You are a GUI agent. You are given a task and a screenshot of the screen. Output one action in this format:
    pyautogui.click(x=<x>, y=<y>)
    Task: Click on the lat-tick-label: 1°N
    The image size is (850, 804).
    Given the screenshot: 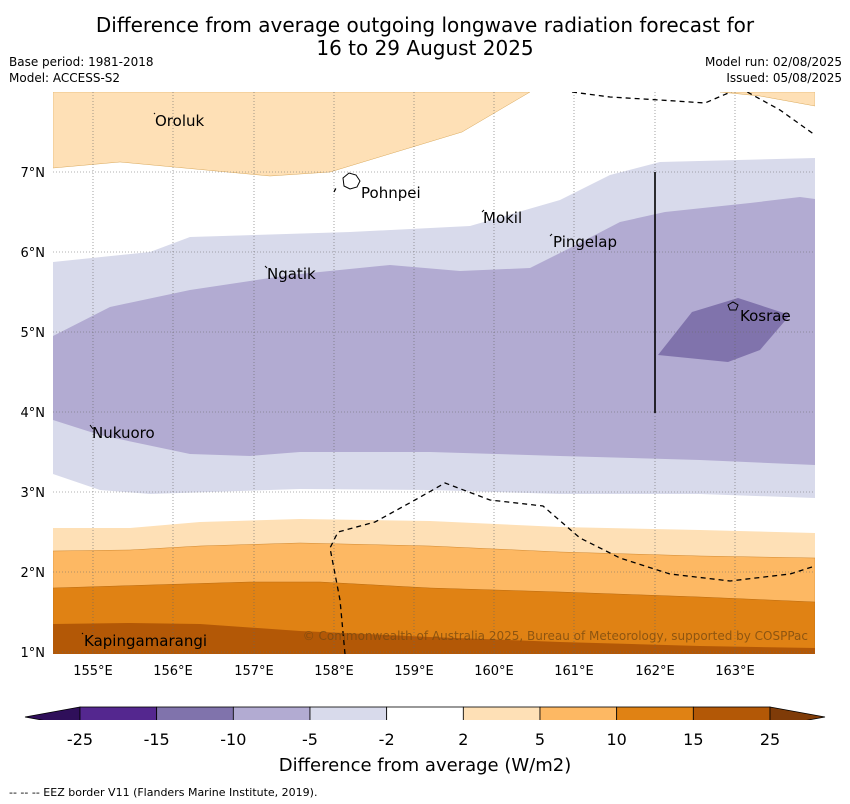 What is the action you would take?
    pyautogui.click(x=33, y=653)
    